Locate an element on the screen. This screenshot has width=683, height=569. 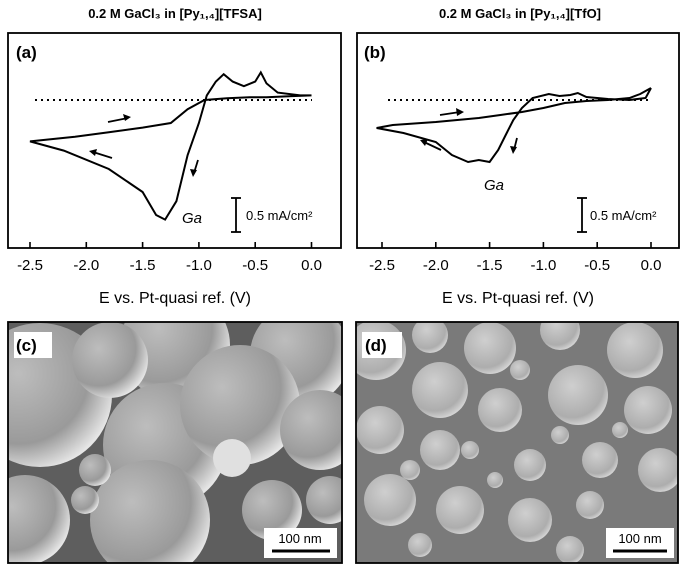
panel-b-arrowhead-forward is located at coordinates (460, 112).